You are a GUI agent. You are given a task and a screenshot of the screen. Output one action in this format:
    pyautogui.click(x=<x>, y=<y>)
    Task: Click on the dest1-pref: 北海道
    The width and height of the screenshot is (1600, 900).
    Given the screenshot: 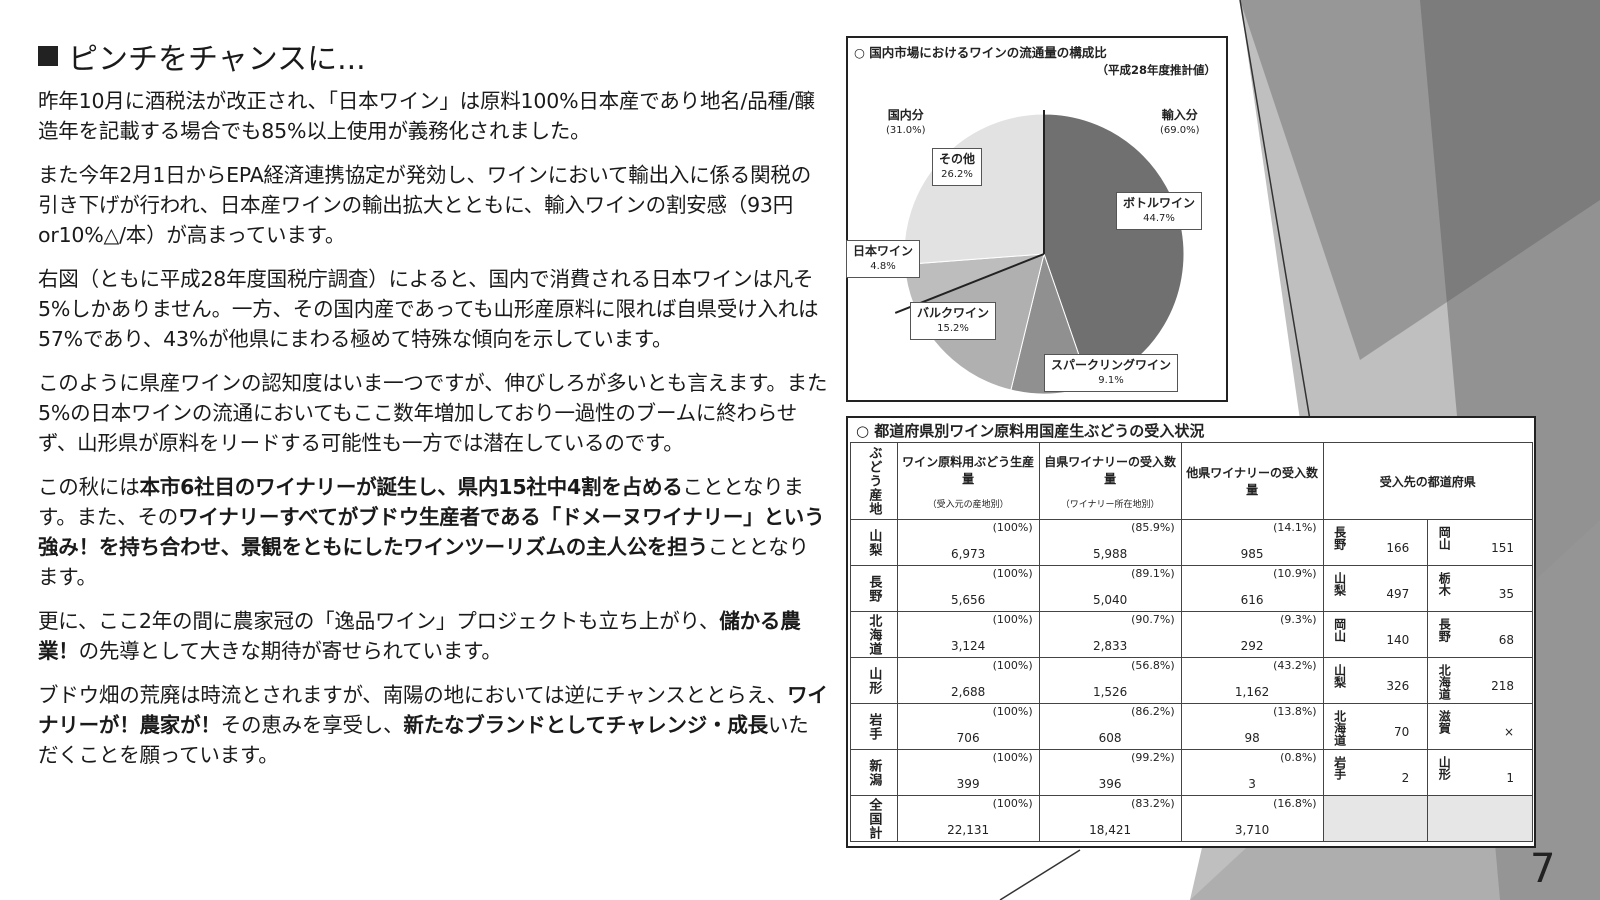 What is the action you would take?
    pyautogui.click(x=1339, y=728)
    